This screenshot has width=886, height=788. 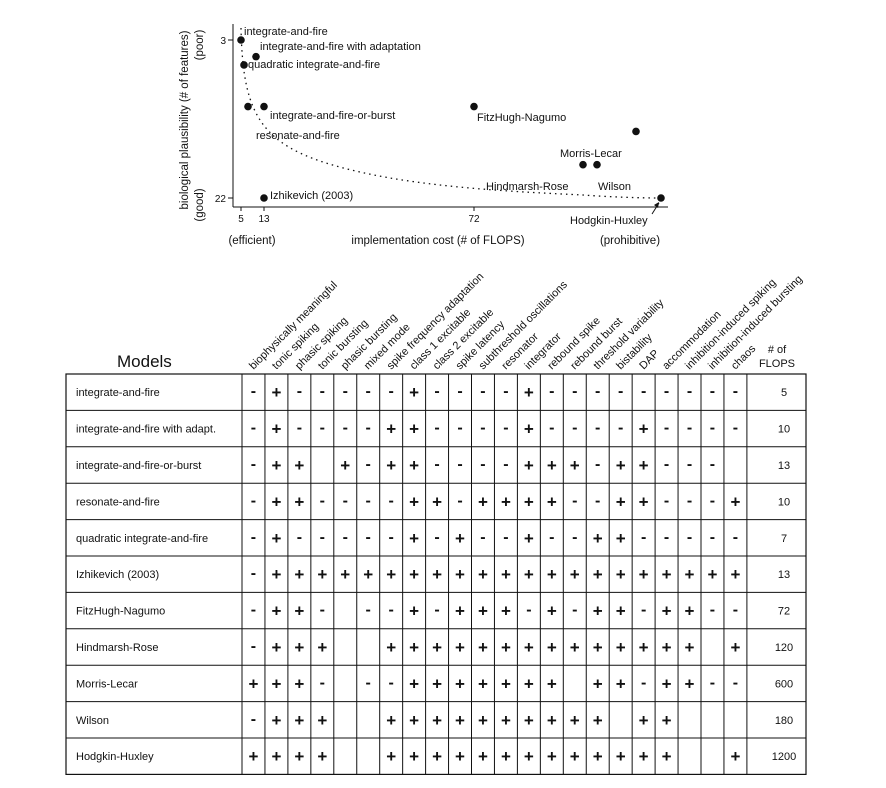 What do you see at coordinates (636, 131) in the screenshot?
I see `point-morris-lecar` at bounding box center [636, 131].